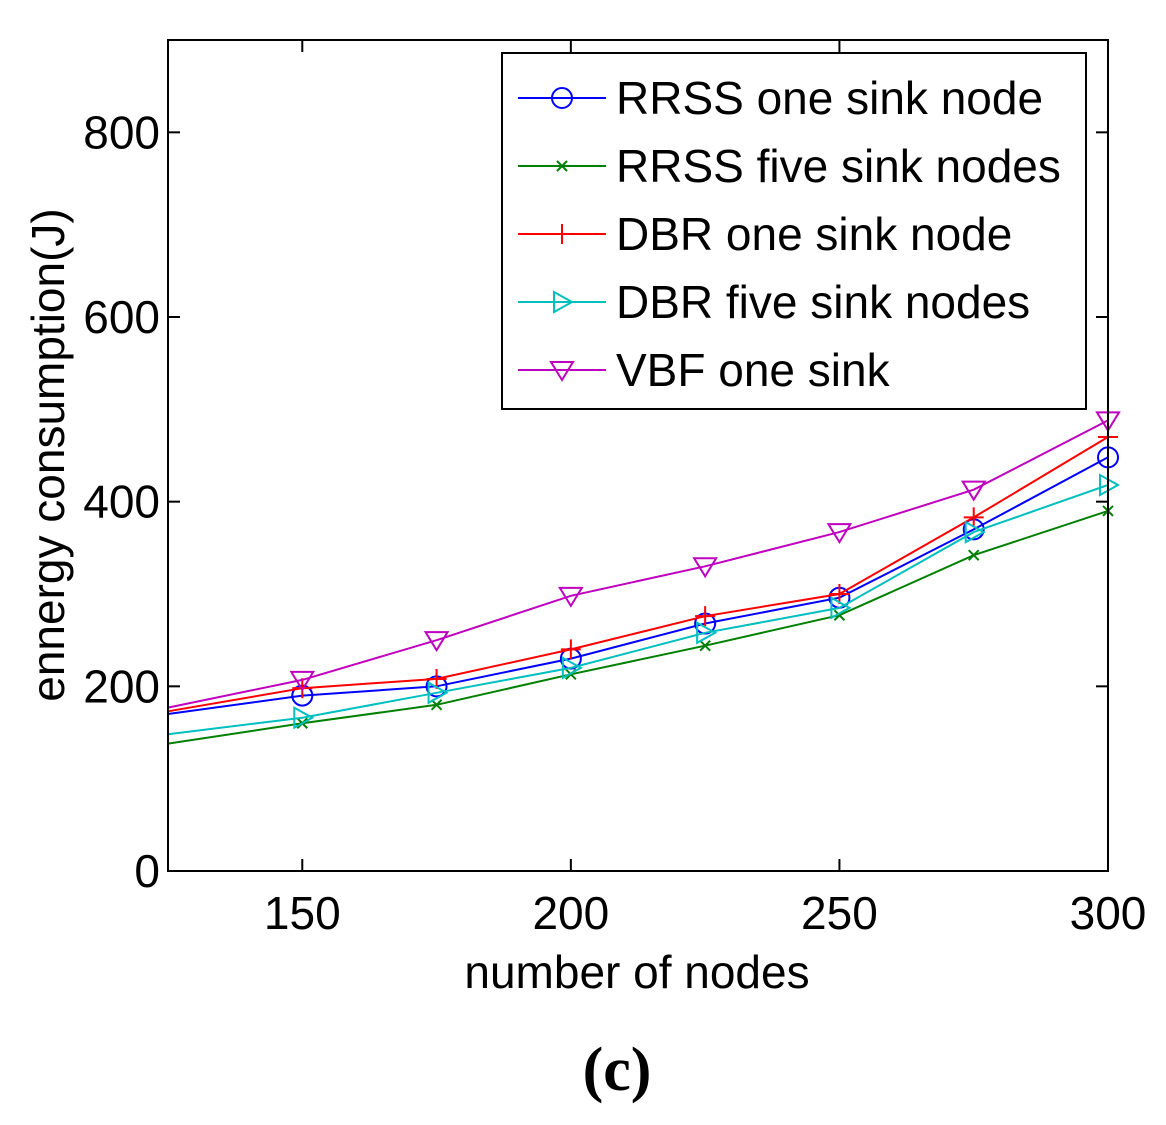 This screenshot has width=1166, height=1125. Describe the element at coordinates (121, 317) in the screenshot. I see `y-tick-label: 600` at that location.